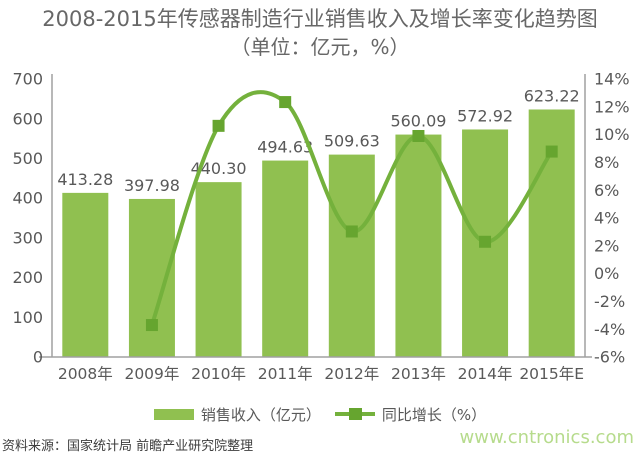  Describe the element at coordinates (218, 374) in the screenshot. I see `x-axis-label: 2010年` at that location.